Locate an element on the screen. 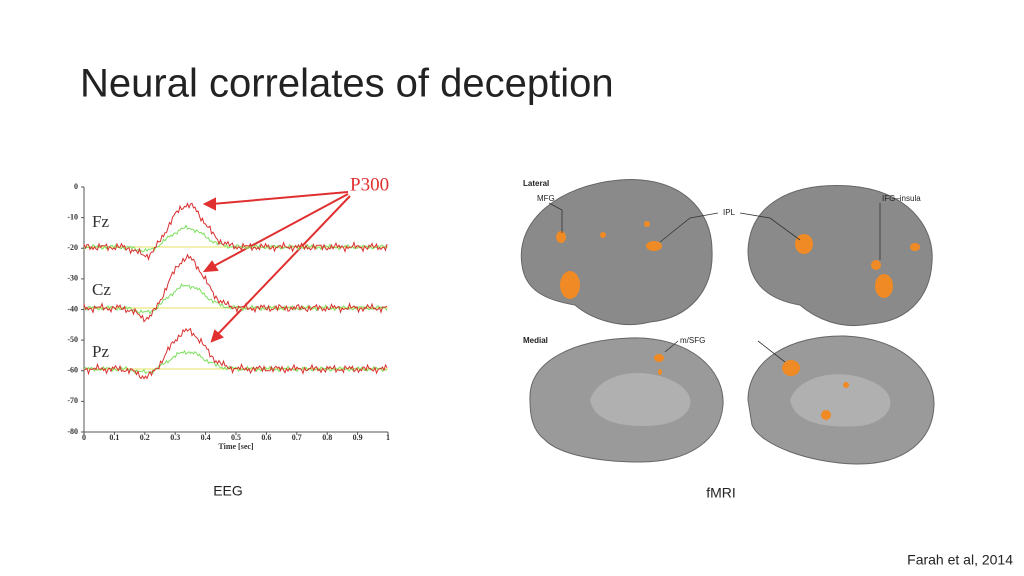 The width and height of the screenshot is (1024, 576). caption: EEG is located at coordinates (228, 491).